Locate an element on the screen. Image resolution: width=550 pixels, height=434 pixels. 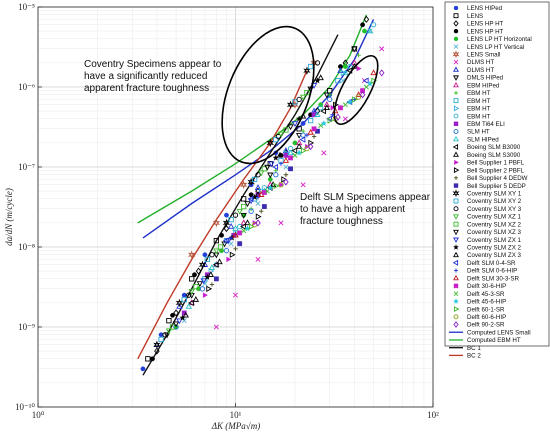
legend-label: Coventry SLM ZX 1 is located at coordinates (494, 240).